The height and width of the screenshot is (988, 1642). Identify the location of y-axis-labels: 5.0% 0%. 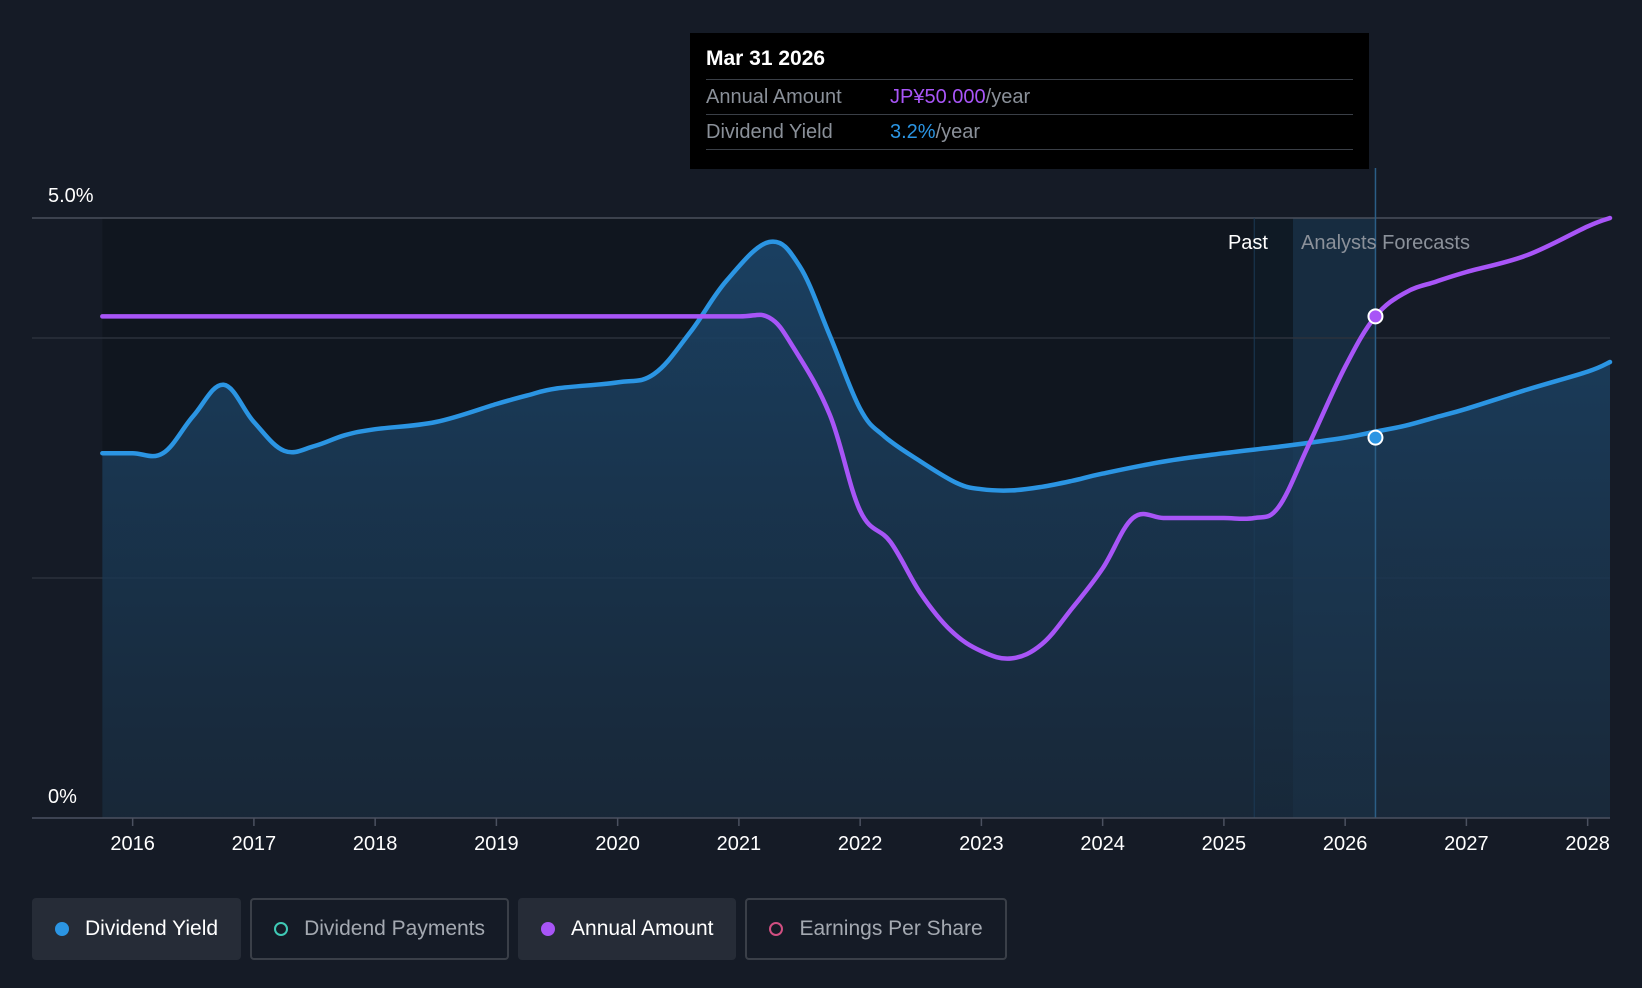
(71, 496).